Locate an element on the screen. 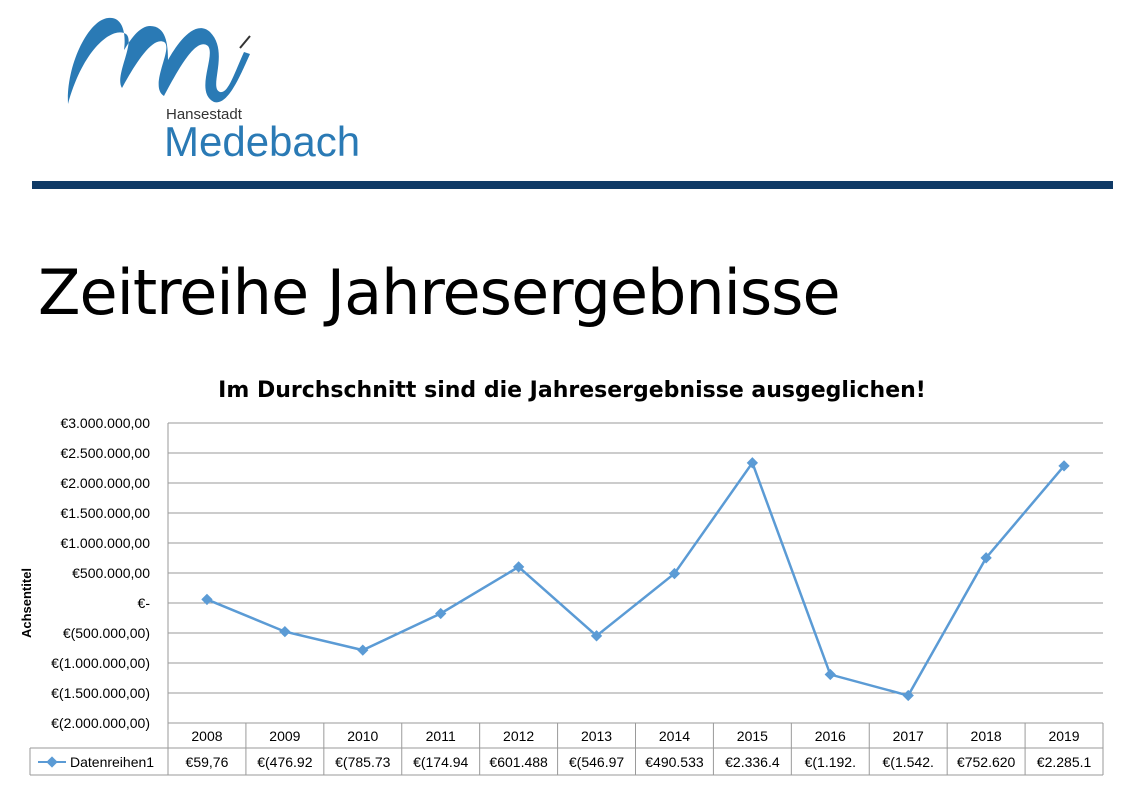  y-tick-label: €1.000.000,00 is located at coordinates (105, 543).